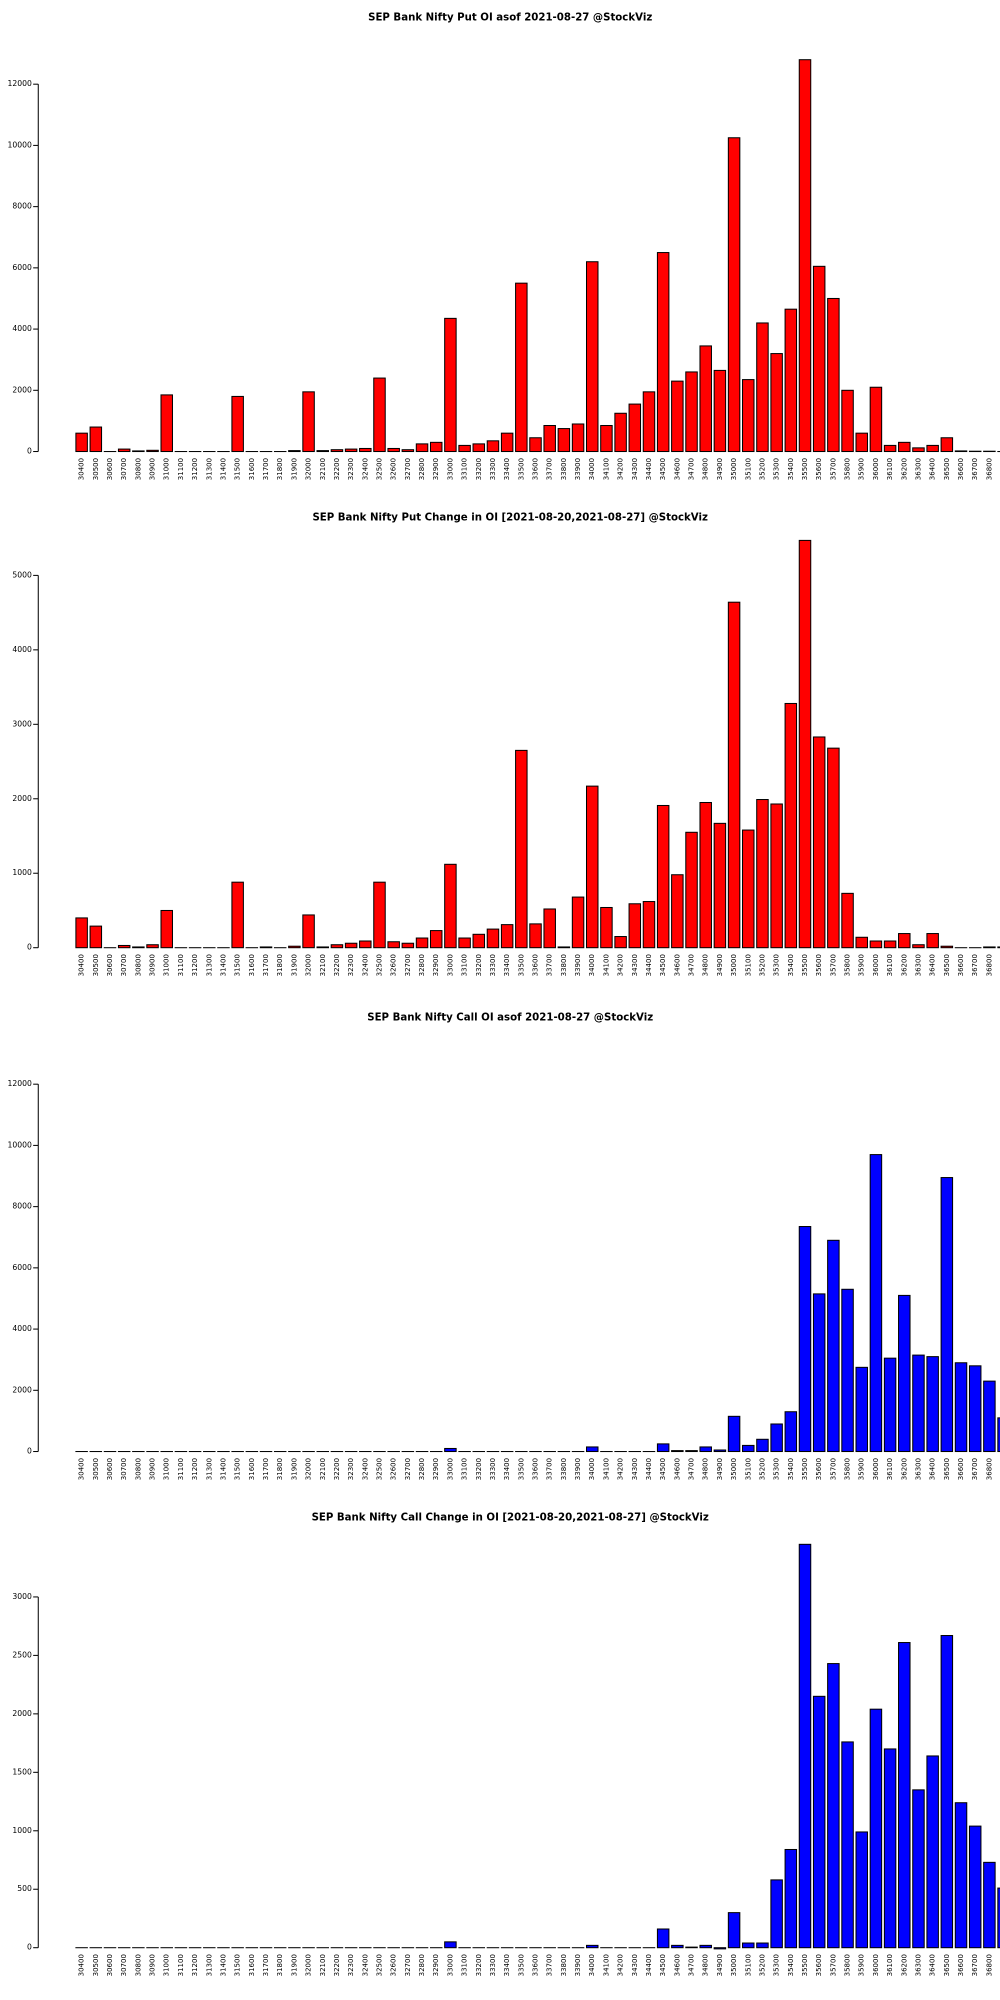  I want to click on y-tick-label: 5000, so click(22, 574).